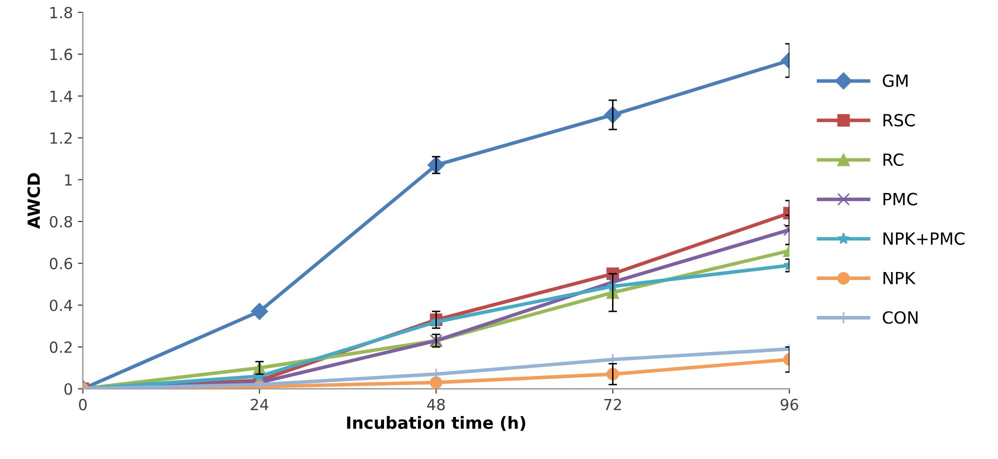  Describe the element at coordinates (612, 404) in the screenshot. I see `x-tick-label: 72` at that location.